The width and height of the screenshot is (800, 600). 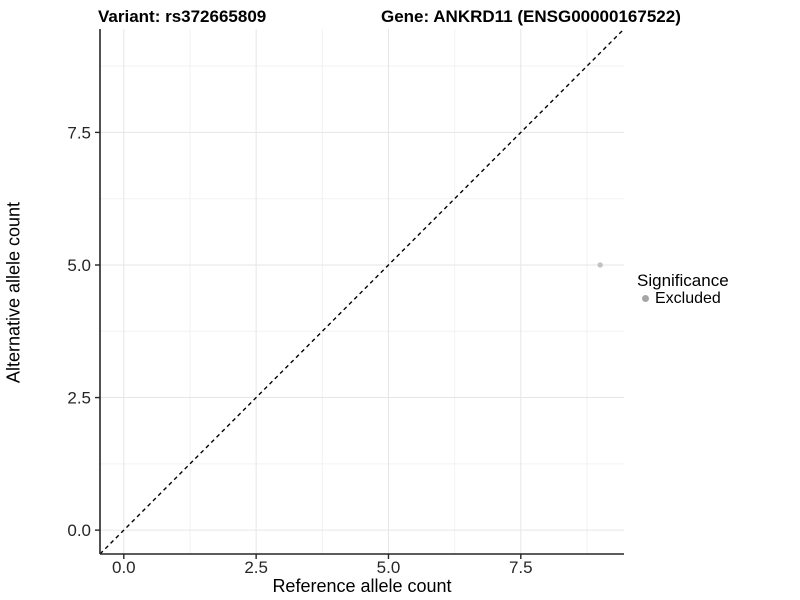 I want to click on y-tick-label: 7.5, so click(x=79, y=132).